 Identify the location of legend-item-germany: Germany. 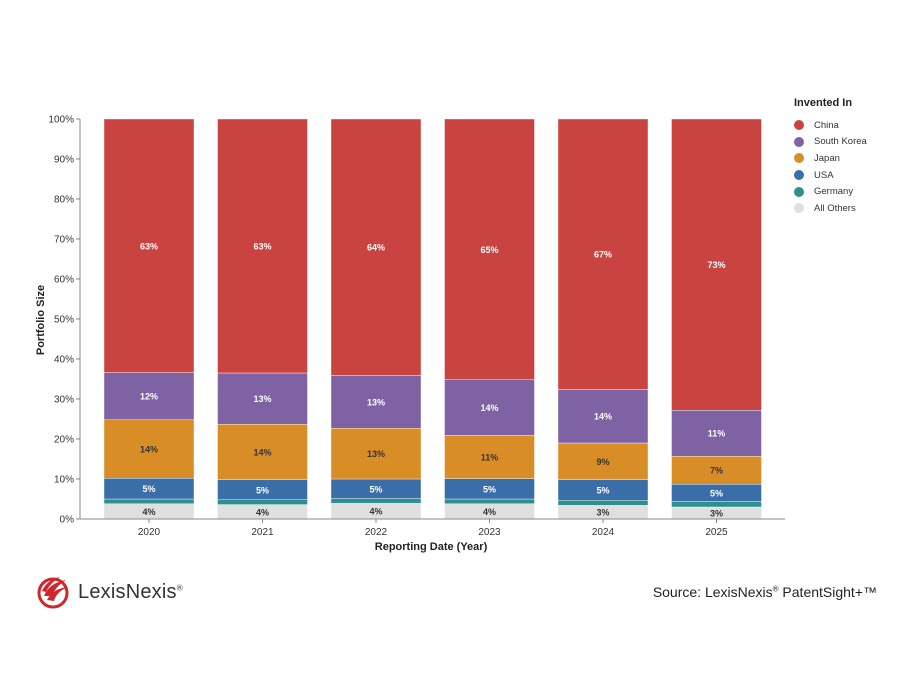
(830, 191).